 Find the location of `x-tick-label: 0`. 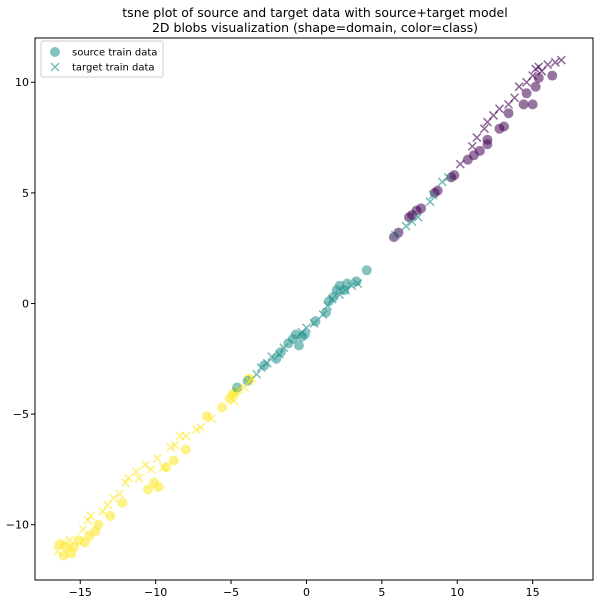

x-tick-label: 0 is located at coordinates (306, 592).